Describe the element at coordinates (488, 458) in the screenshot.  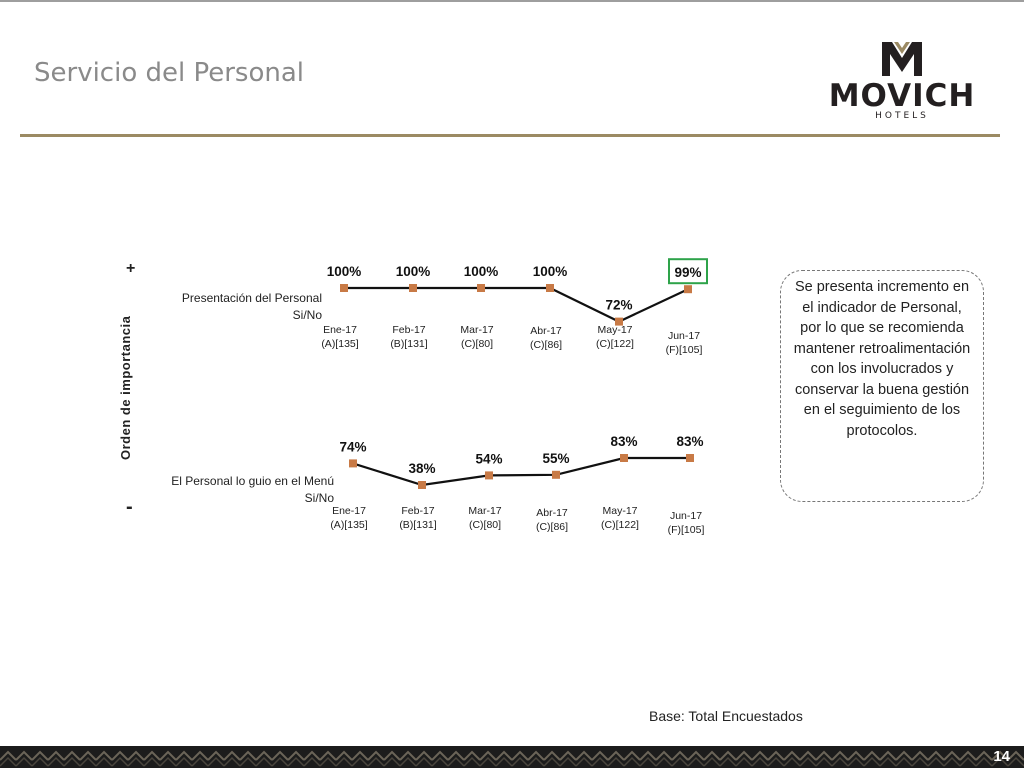
I see `data-label: 54%` at that location.